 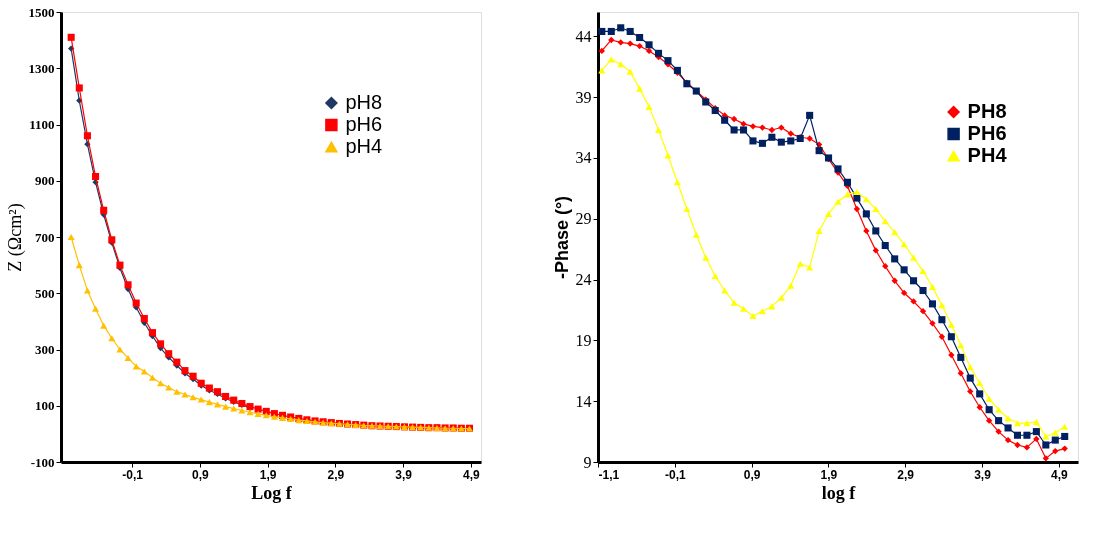 I want to click on y-tick-label: 300, so click(x=45, y=349).